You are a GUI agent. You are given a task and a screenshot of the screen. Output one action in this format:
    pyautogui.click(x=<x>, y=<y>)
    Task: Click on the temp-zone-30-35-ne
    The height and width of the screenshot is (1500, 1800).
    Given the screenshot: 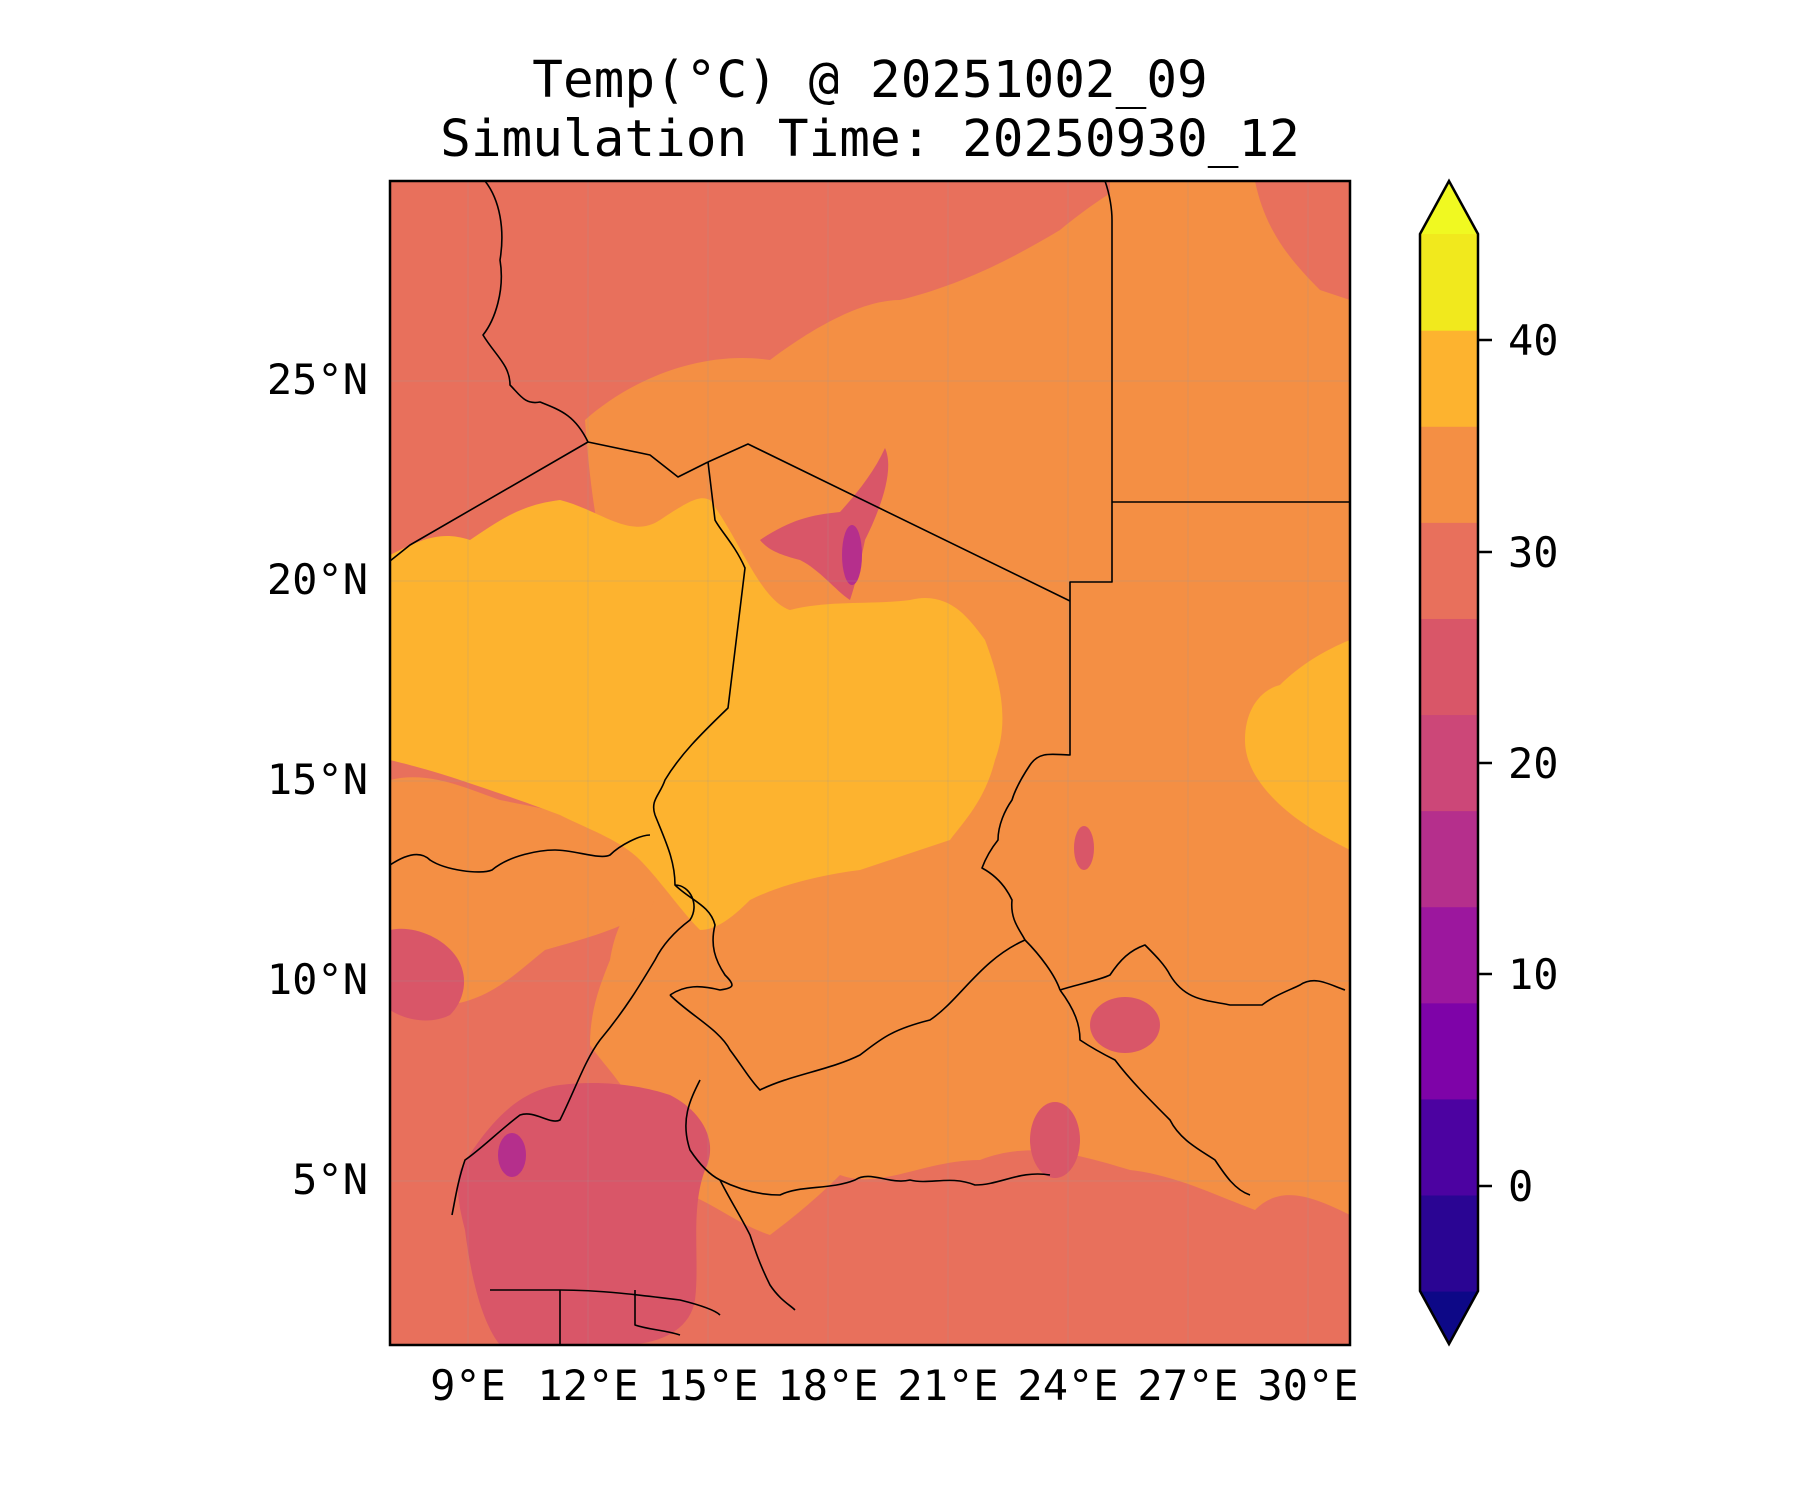 What is the action you would take?
    pyautogui.click(x=1181, y=340)
    